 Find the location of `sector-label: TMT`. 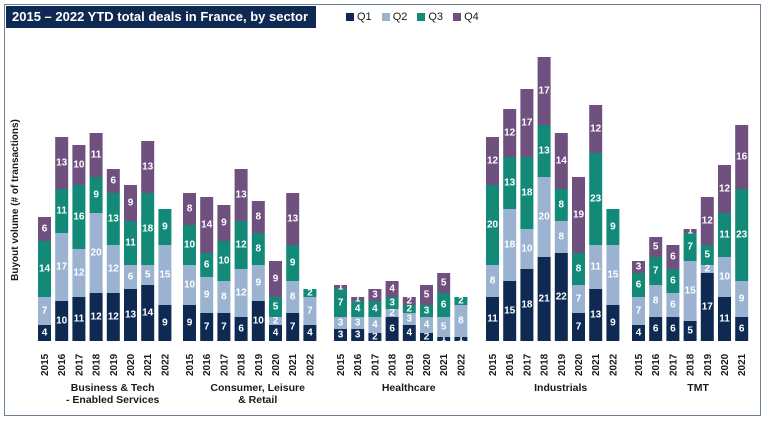

sector-label: TMT is located at coordinates (698, 388).